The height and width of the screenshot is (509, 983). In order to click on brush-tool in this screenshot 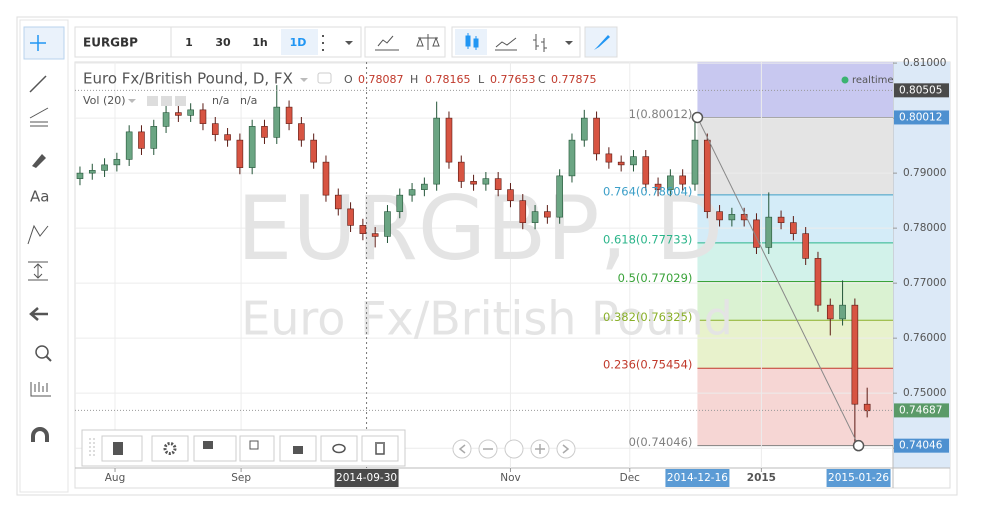, I will do `click(39, 161)`.